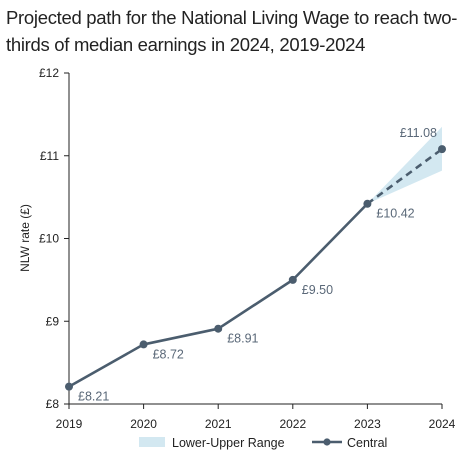  I want to click on x-tick-label: 2022, so click(292, 424).